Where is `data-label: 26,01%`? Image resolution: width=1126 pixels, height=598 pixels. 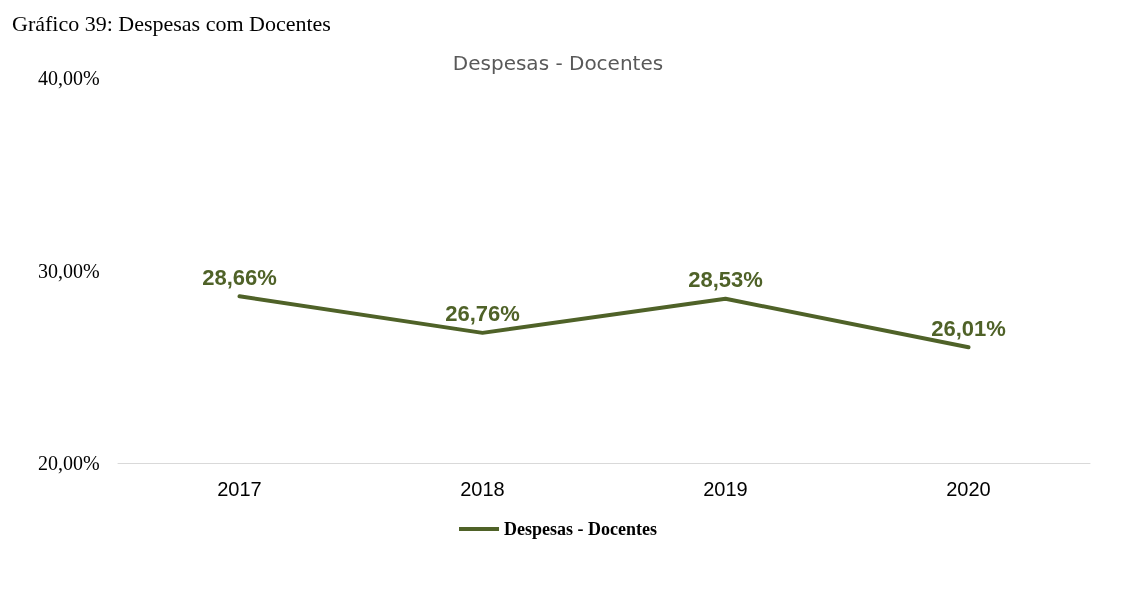
data-label: 26,01% is located at coordinates (968, 328).